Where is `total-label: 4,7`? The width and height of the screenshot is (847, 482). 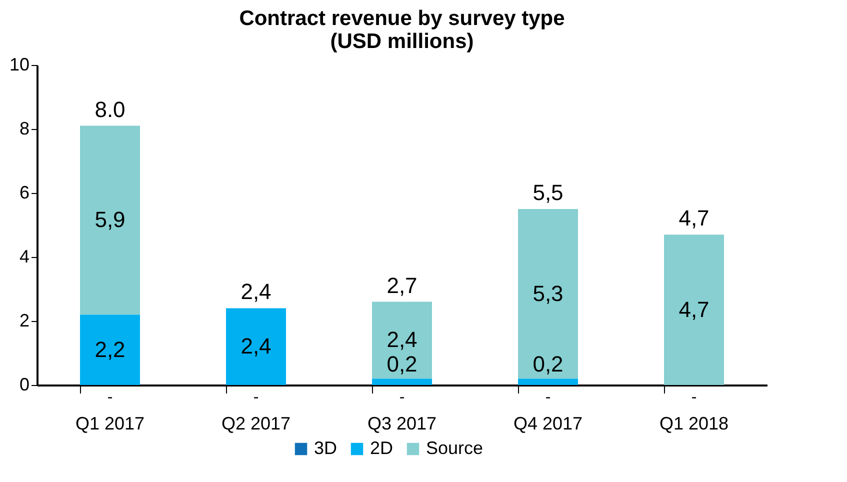 total-label: 4,7 is located at coordinates (694, 218).